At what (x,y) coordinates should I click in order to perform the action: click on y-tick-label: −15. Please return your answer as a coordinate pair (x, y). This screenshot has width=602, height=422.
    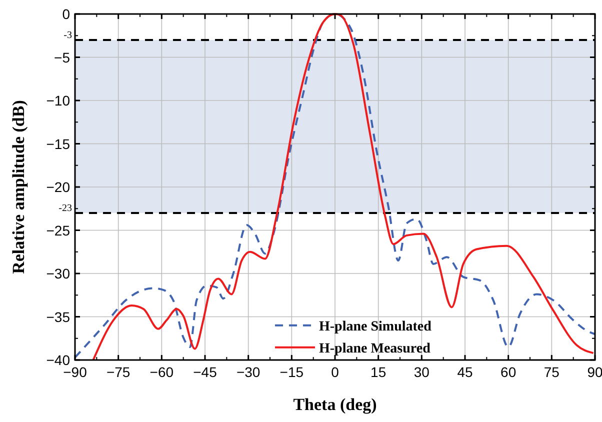
    Looking at the image, I should click on (58, 144).